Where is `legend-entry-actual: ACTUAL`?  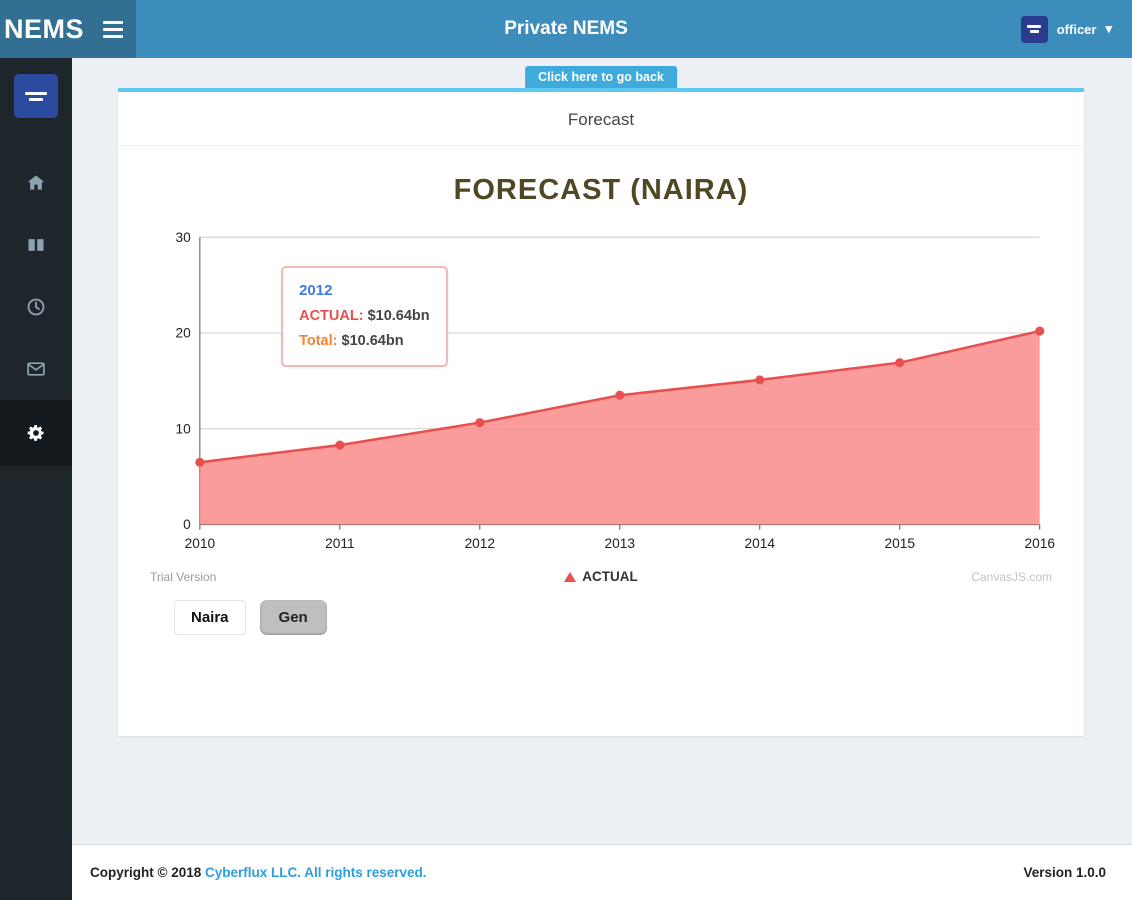 legend-entry-actual: ACTUAL is located at coordinates (601, 576).